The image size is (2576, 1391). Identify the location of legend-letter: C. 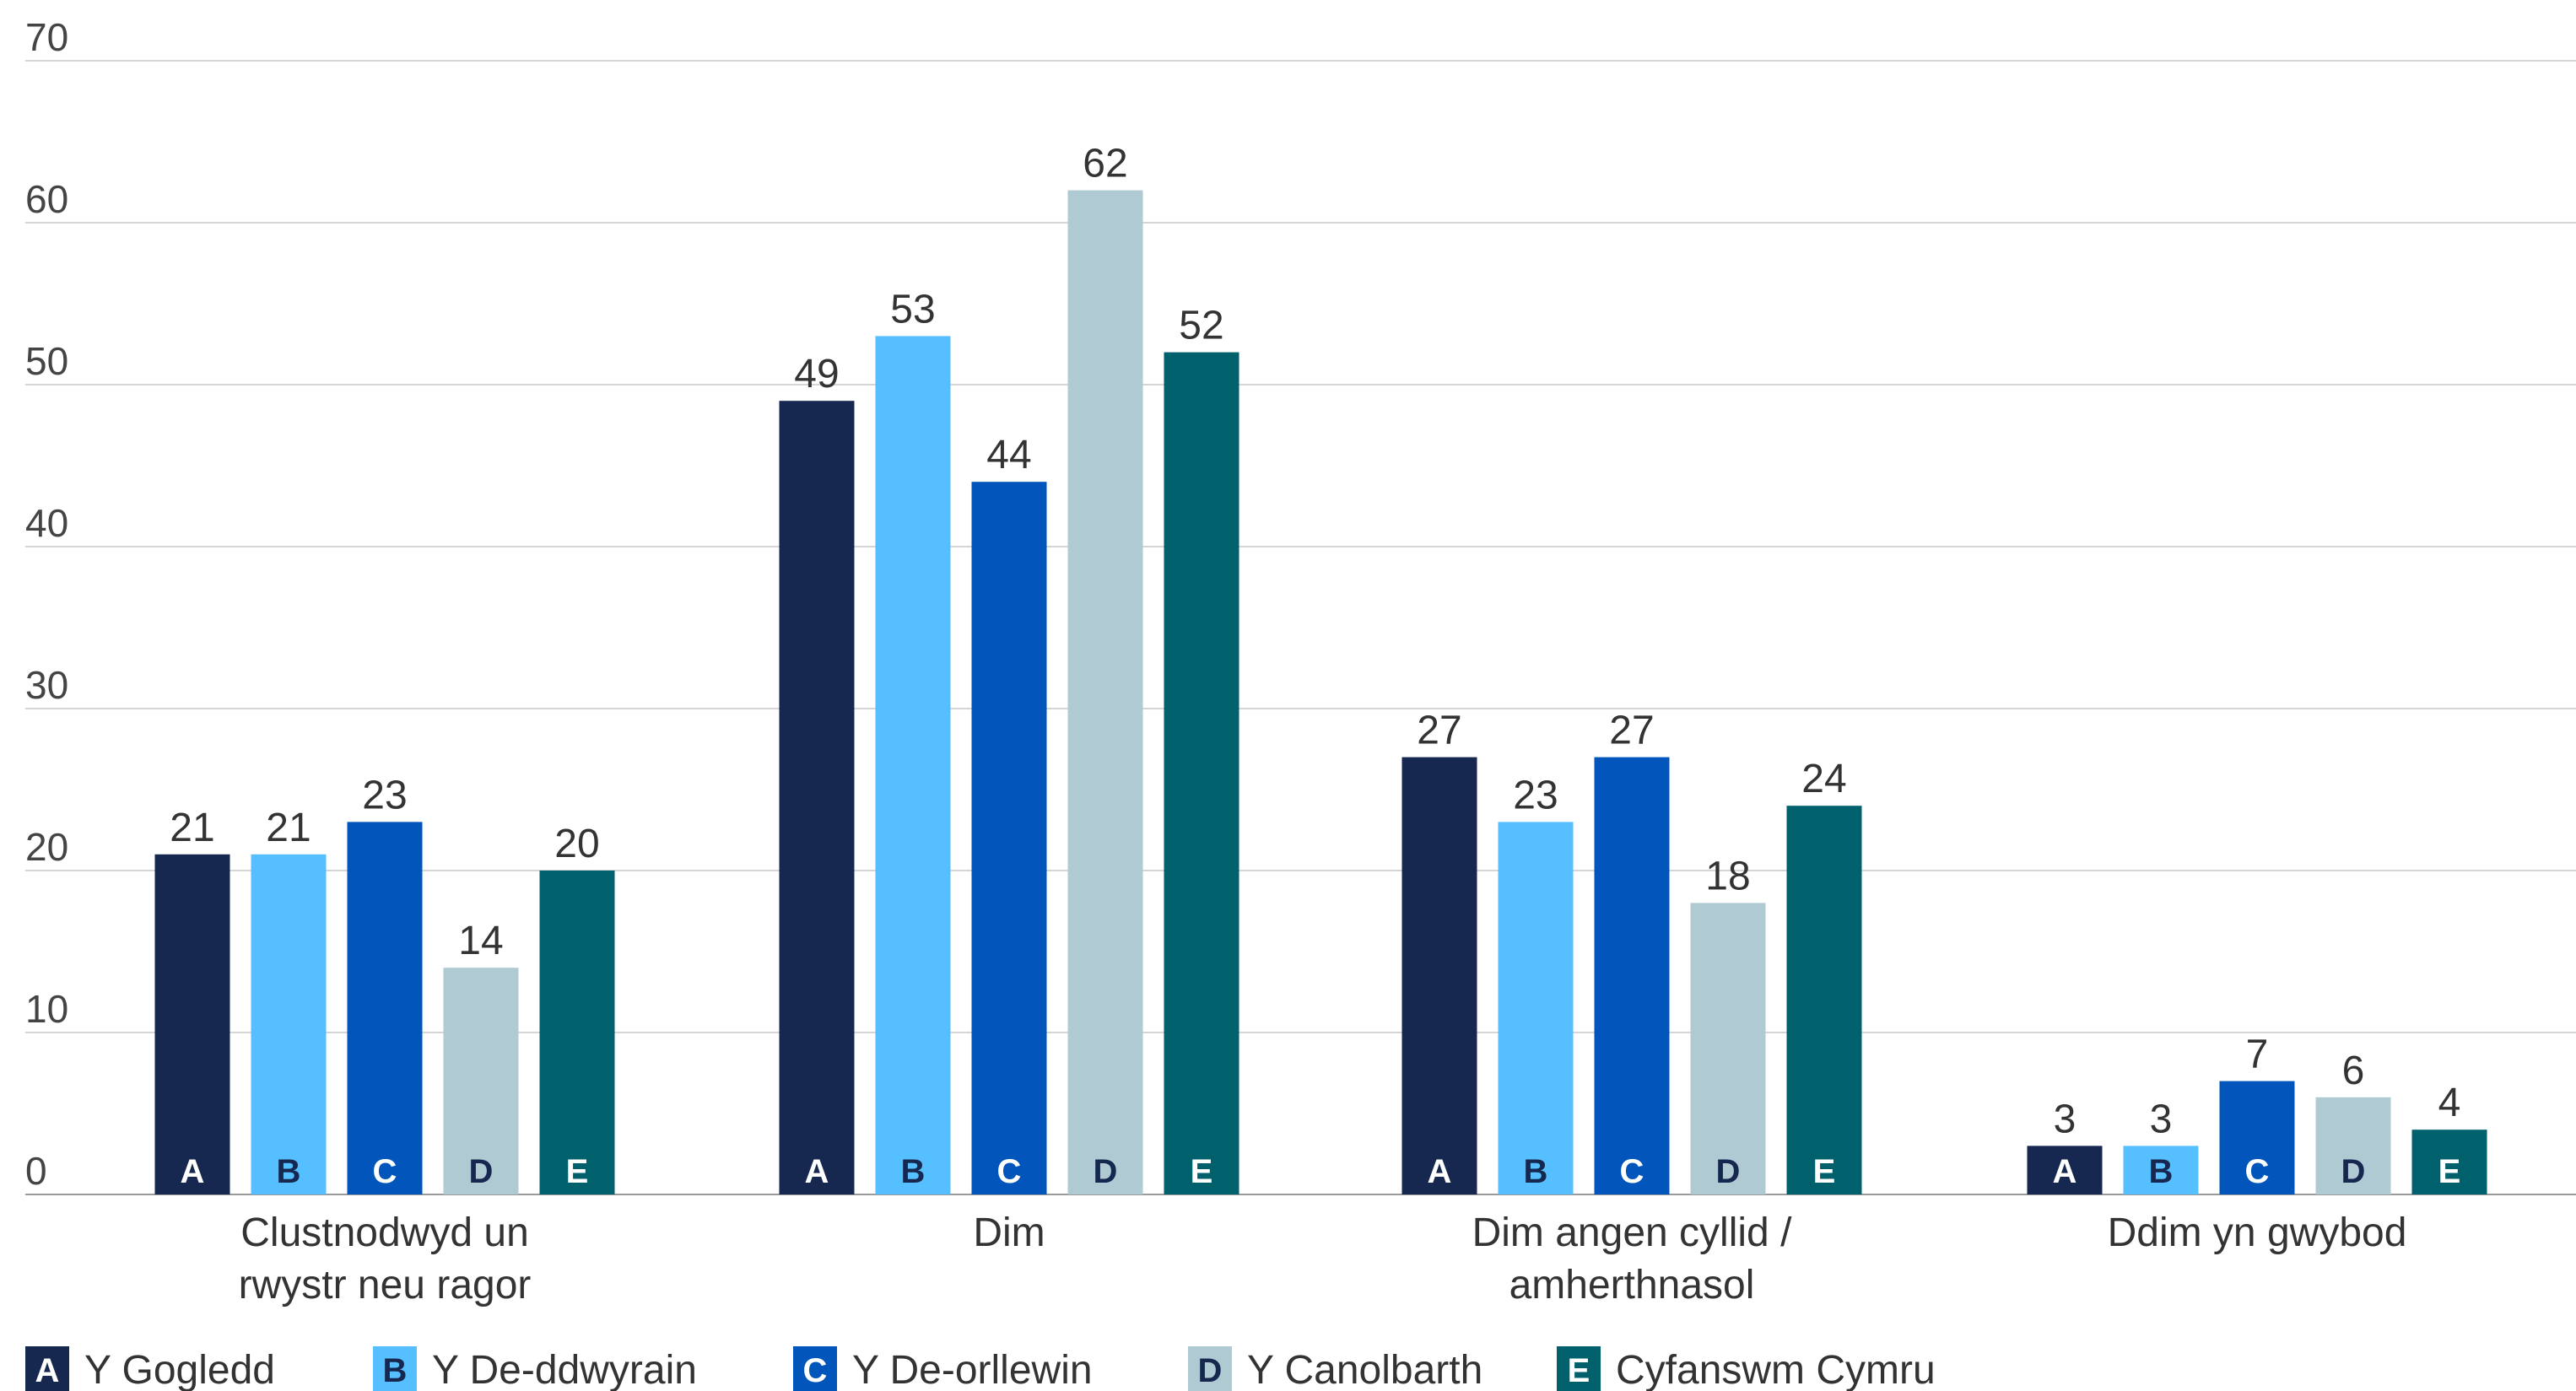
(815, 1370).